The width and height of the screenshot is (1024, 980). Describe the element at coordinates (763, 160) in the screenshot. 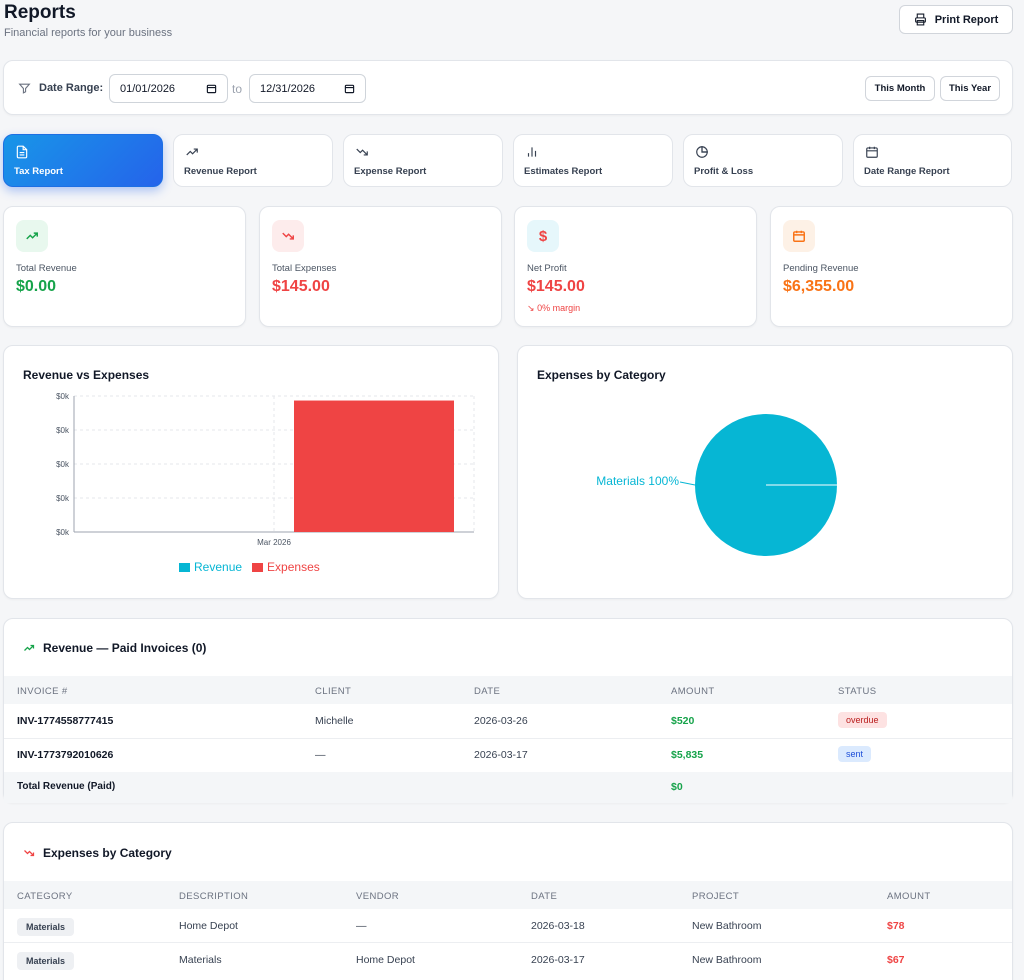

I see `tab-profit-loss: Profit & Loss` at that location.